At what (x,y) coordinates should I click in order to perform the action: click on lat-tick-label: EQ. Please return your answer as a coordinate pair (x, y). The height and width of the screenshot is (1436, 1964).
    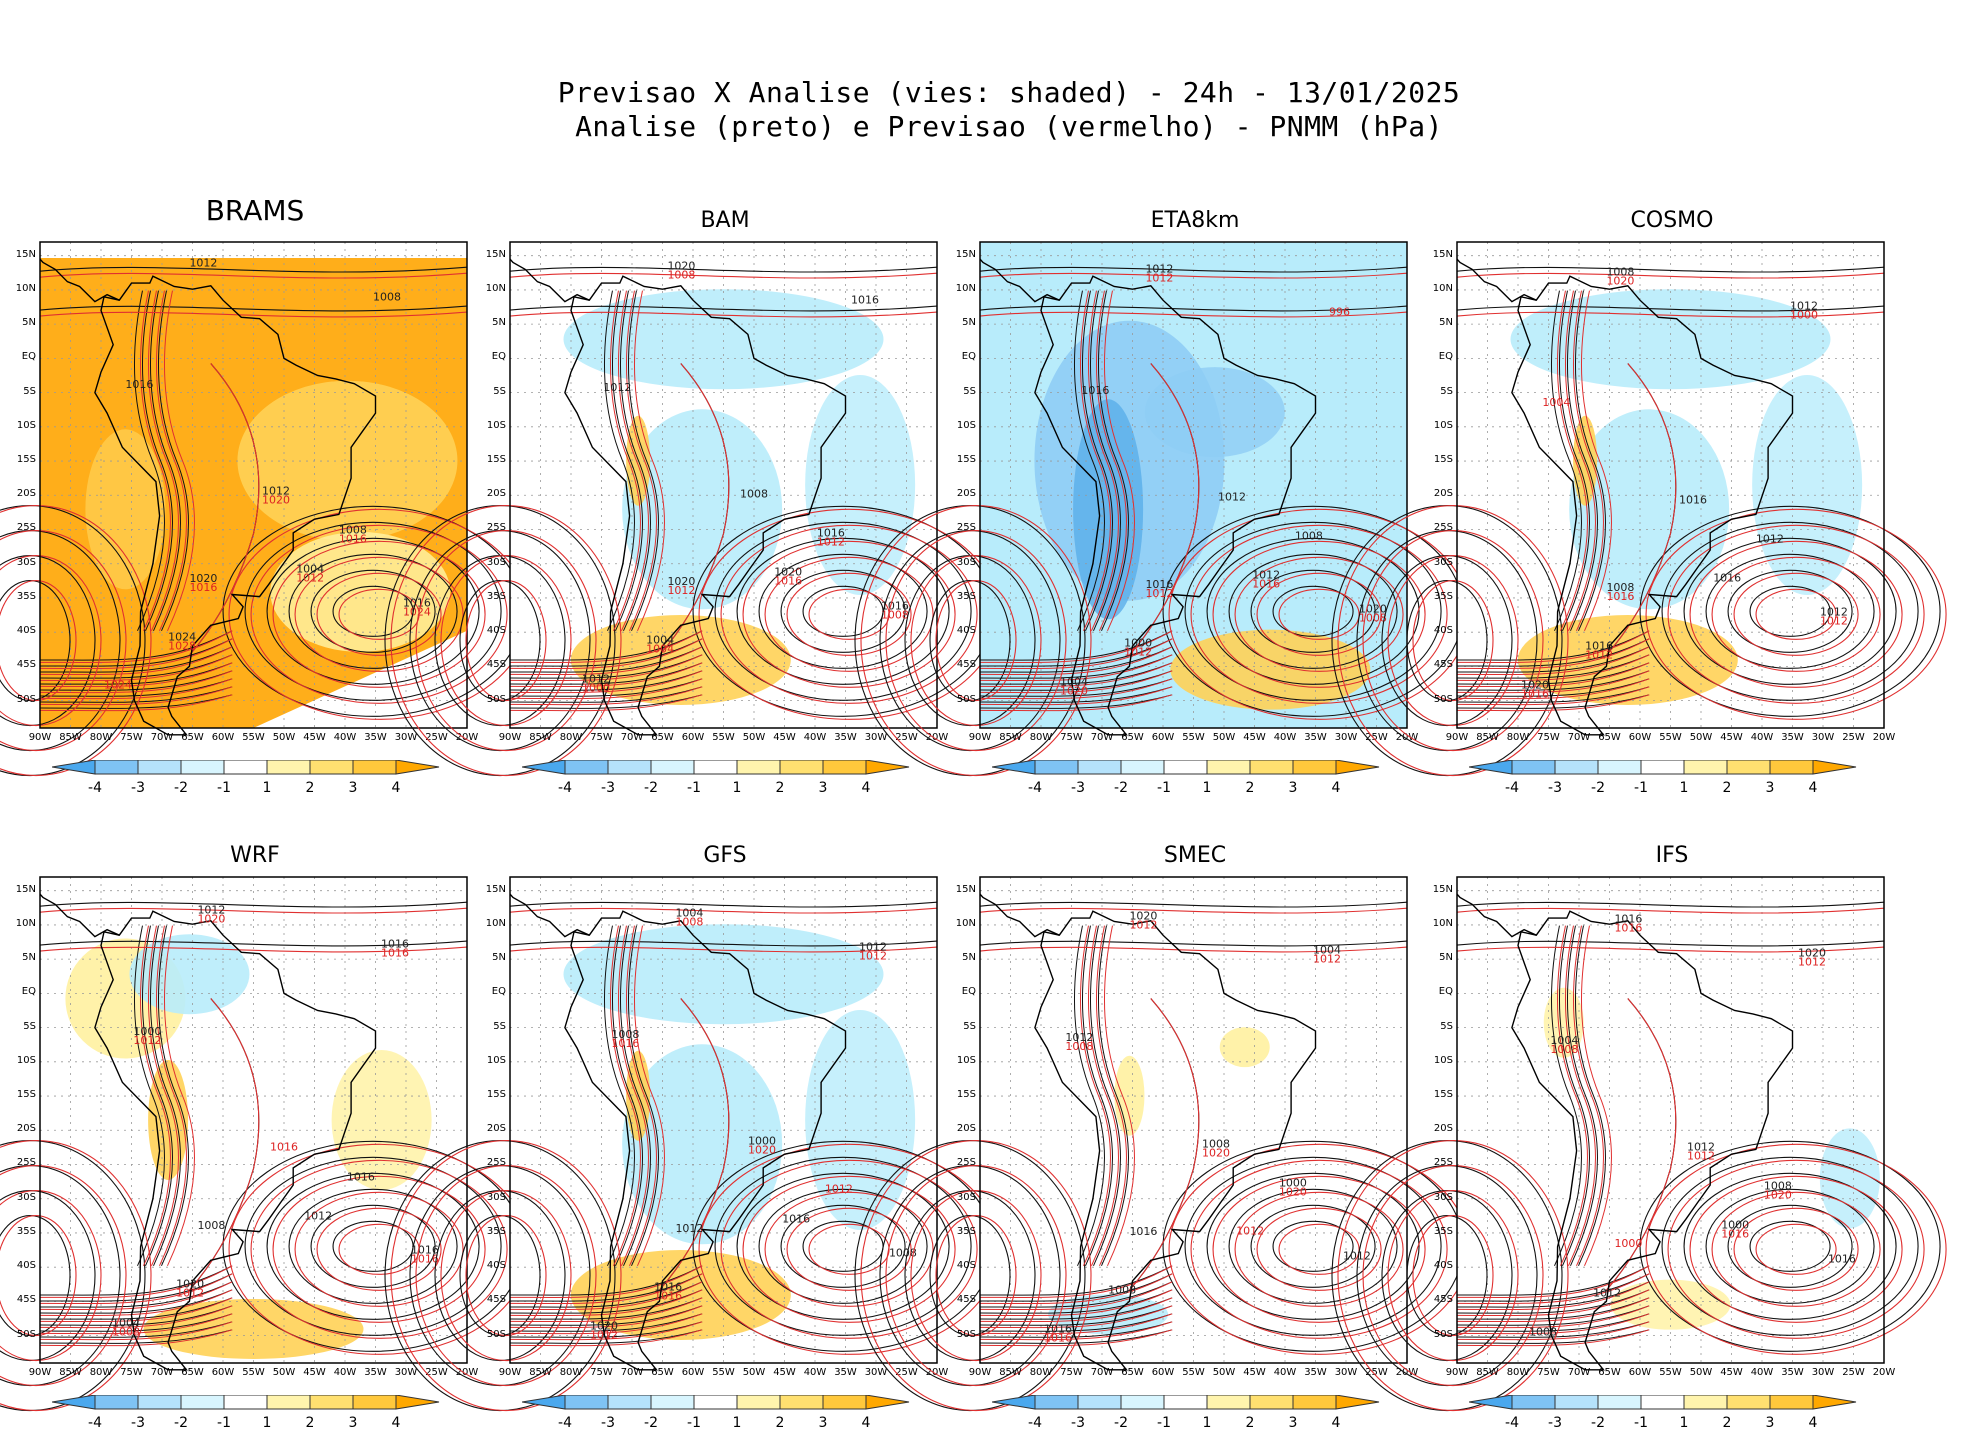
    Looking at the image, I should click on (498, 992).